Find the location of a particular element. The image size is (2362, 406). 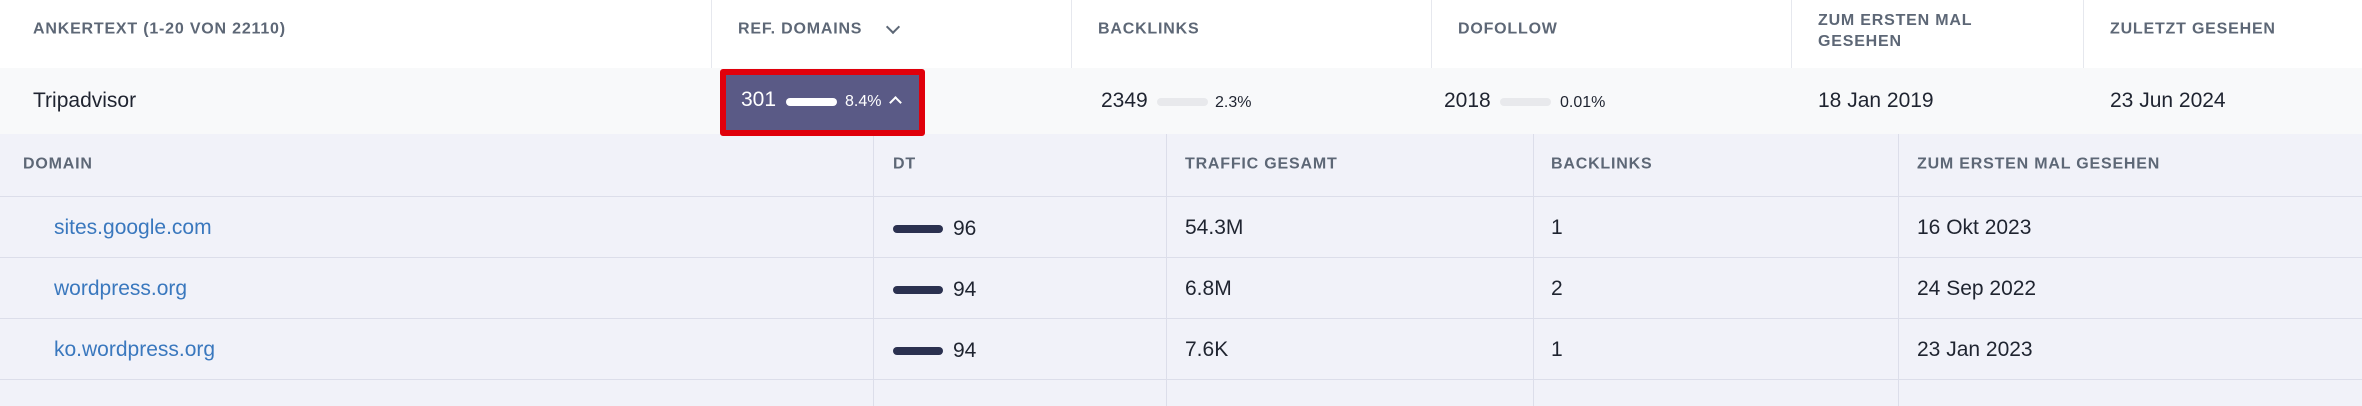

domain-link: ko.wordpress.org is located at coordinates (135, 349).